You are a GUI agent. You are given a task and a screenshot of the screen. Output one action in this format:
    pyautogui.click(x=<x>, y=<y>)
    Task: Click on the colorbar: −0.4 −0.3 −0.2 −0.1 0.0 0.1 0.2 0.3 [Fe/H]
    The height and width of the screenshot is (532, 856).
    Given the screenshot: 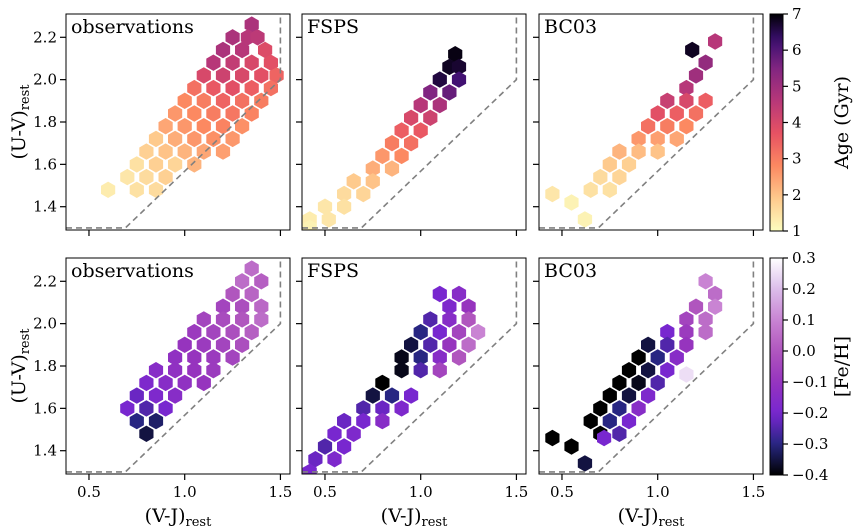 What is the action you would take?
    pyautogui.click(x=811, y=366)
    